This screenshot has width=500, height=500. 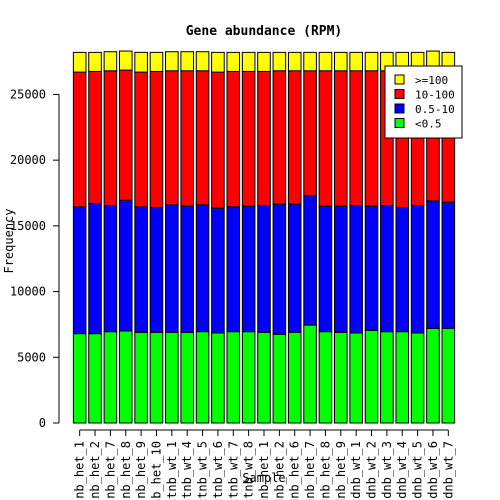 What do you see at coordinates (35, 258) in the screenshot?
I see `y-axis: 0 5000 10000 15000 20000 25000` at bounding box center [35, 258].